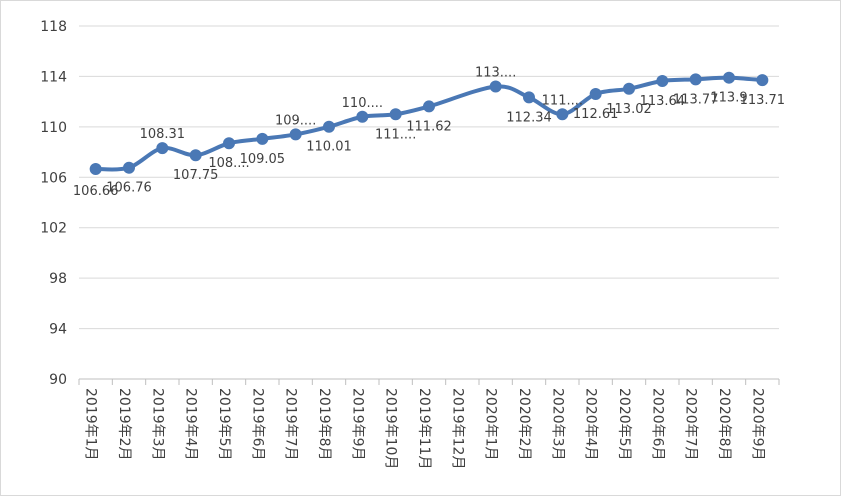 This screenshot has height=496, width=841. I want to click on x-tick-label: 2020年2月, so click(524, 424).